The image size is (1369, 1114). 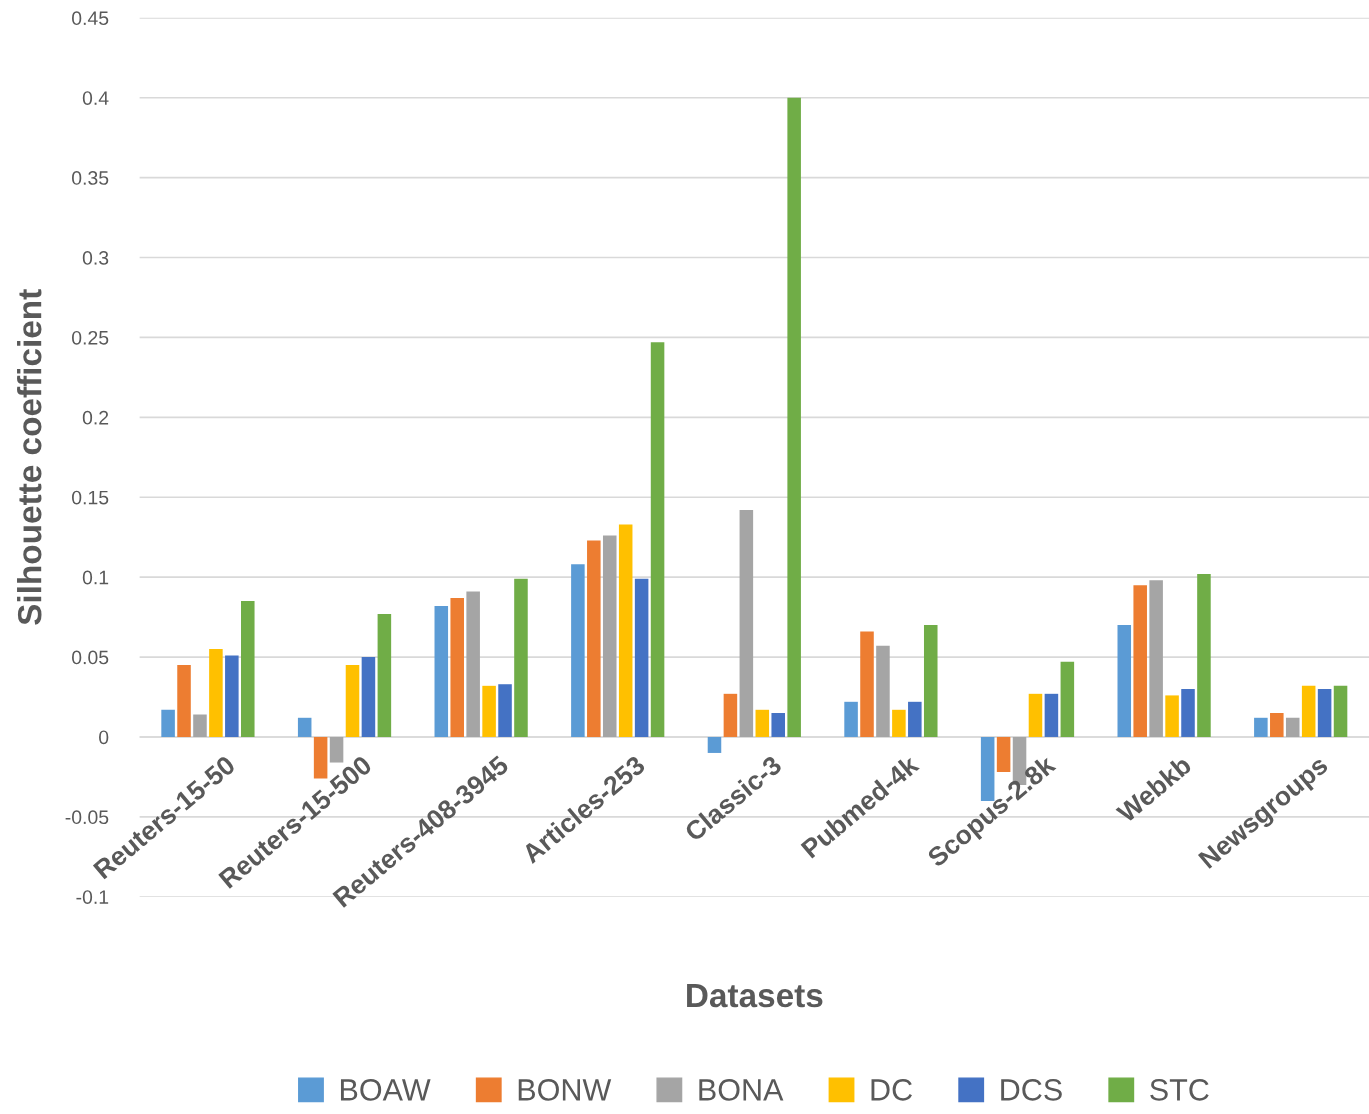 I want to click on y-tick-label: 0.15, so click(x=90, y=497).